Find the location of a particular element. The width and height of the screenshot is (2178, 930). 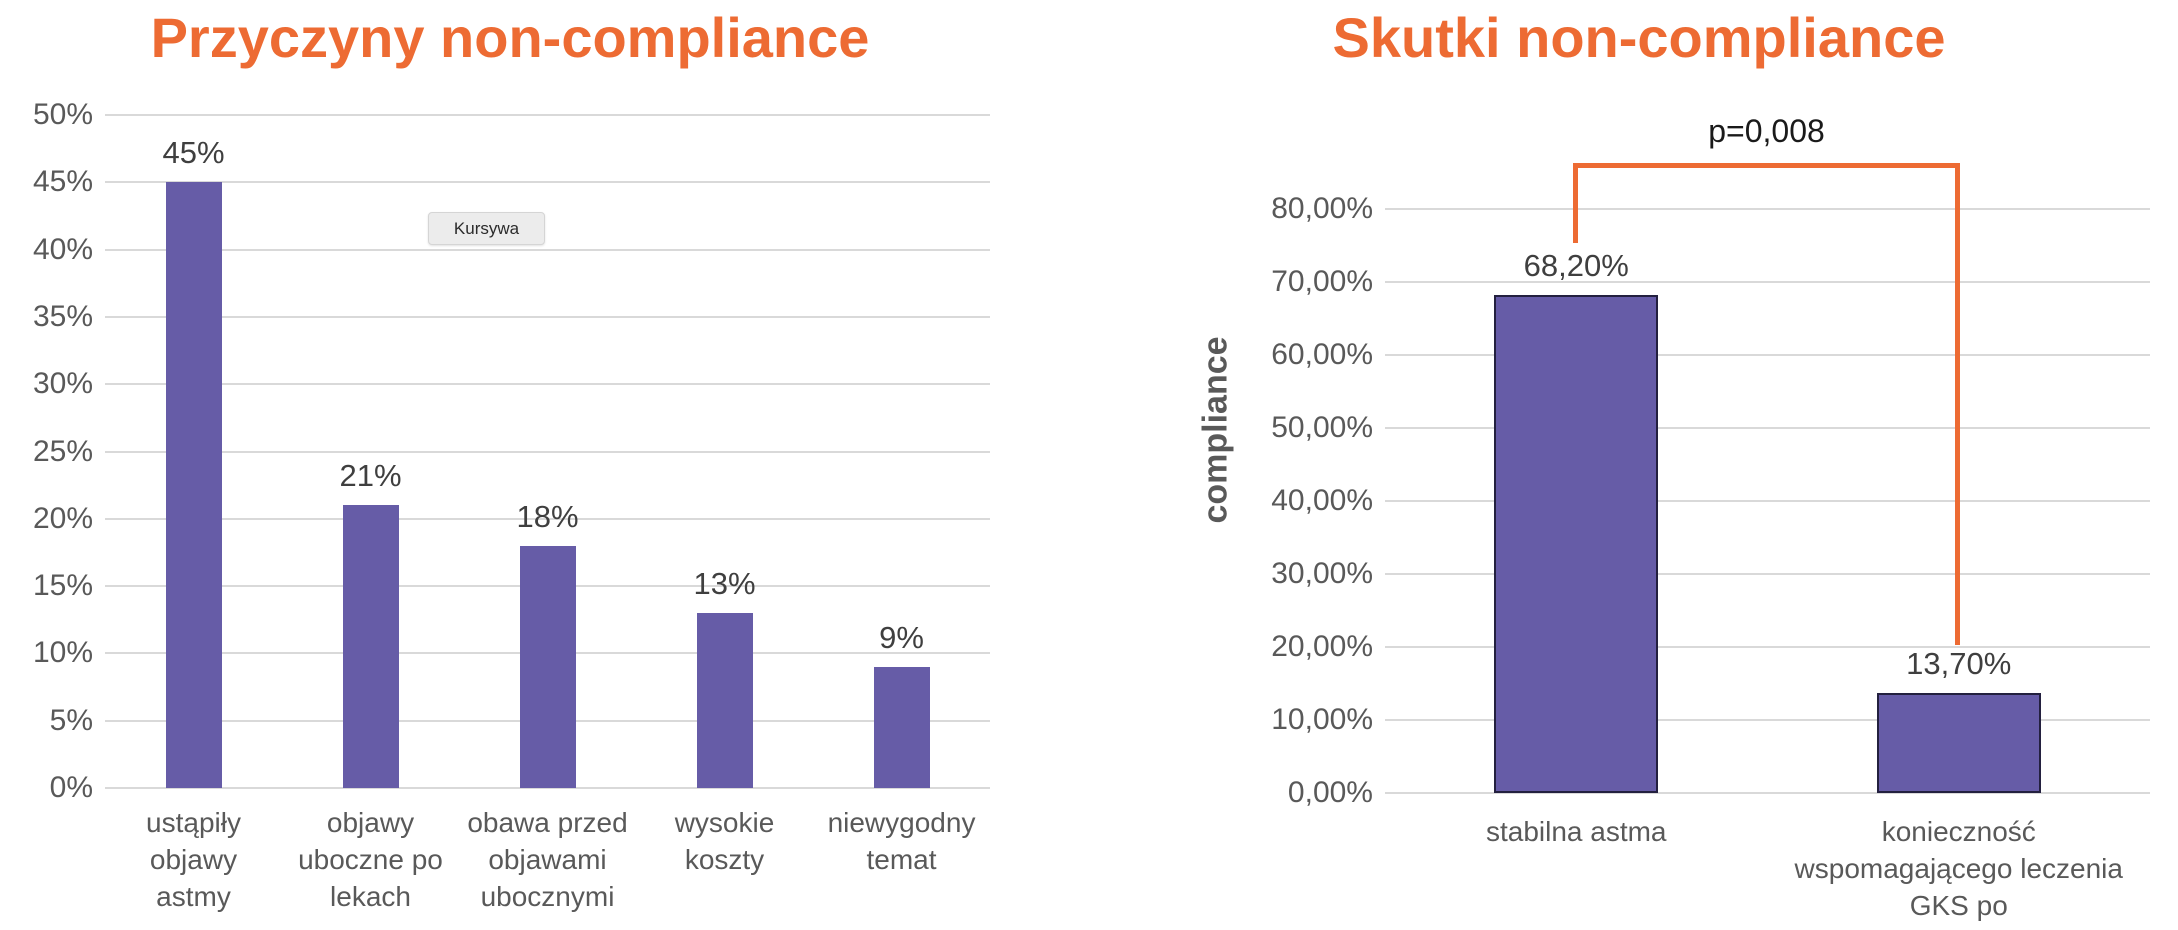

y-tick-label: 50,00% is located at coordinates (1322, 427).